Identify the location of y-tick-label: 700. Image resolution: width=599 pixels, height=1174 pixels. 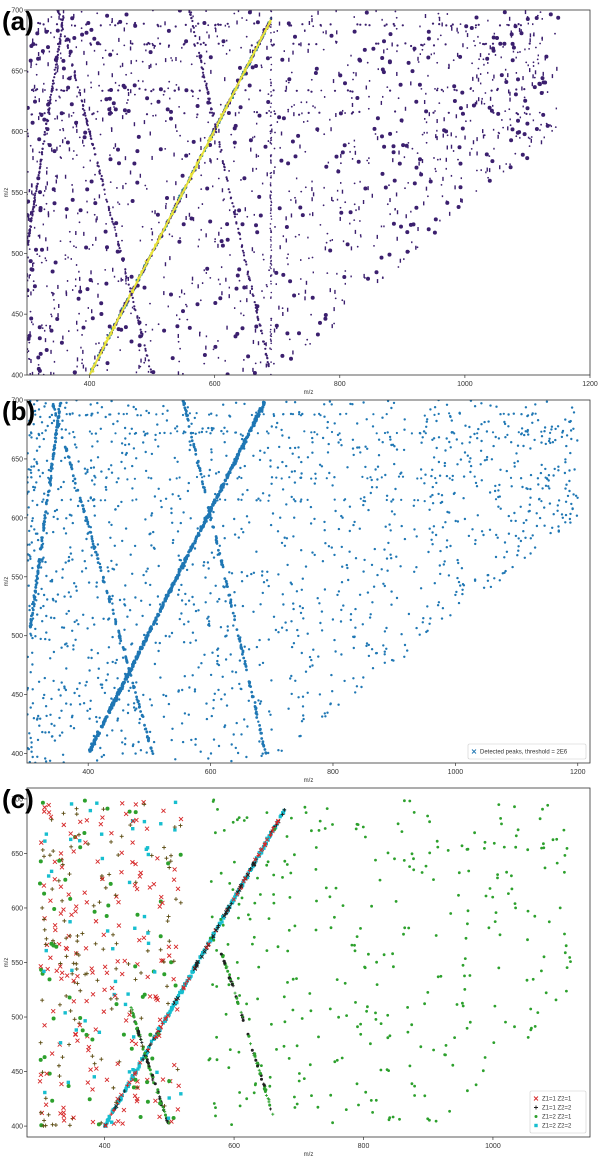
(17, 11).